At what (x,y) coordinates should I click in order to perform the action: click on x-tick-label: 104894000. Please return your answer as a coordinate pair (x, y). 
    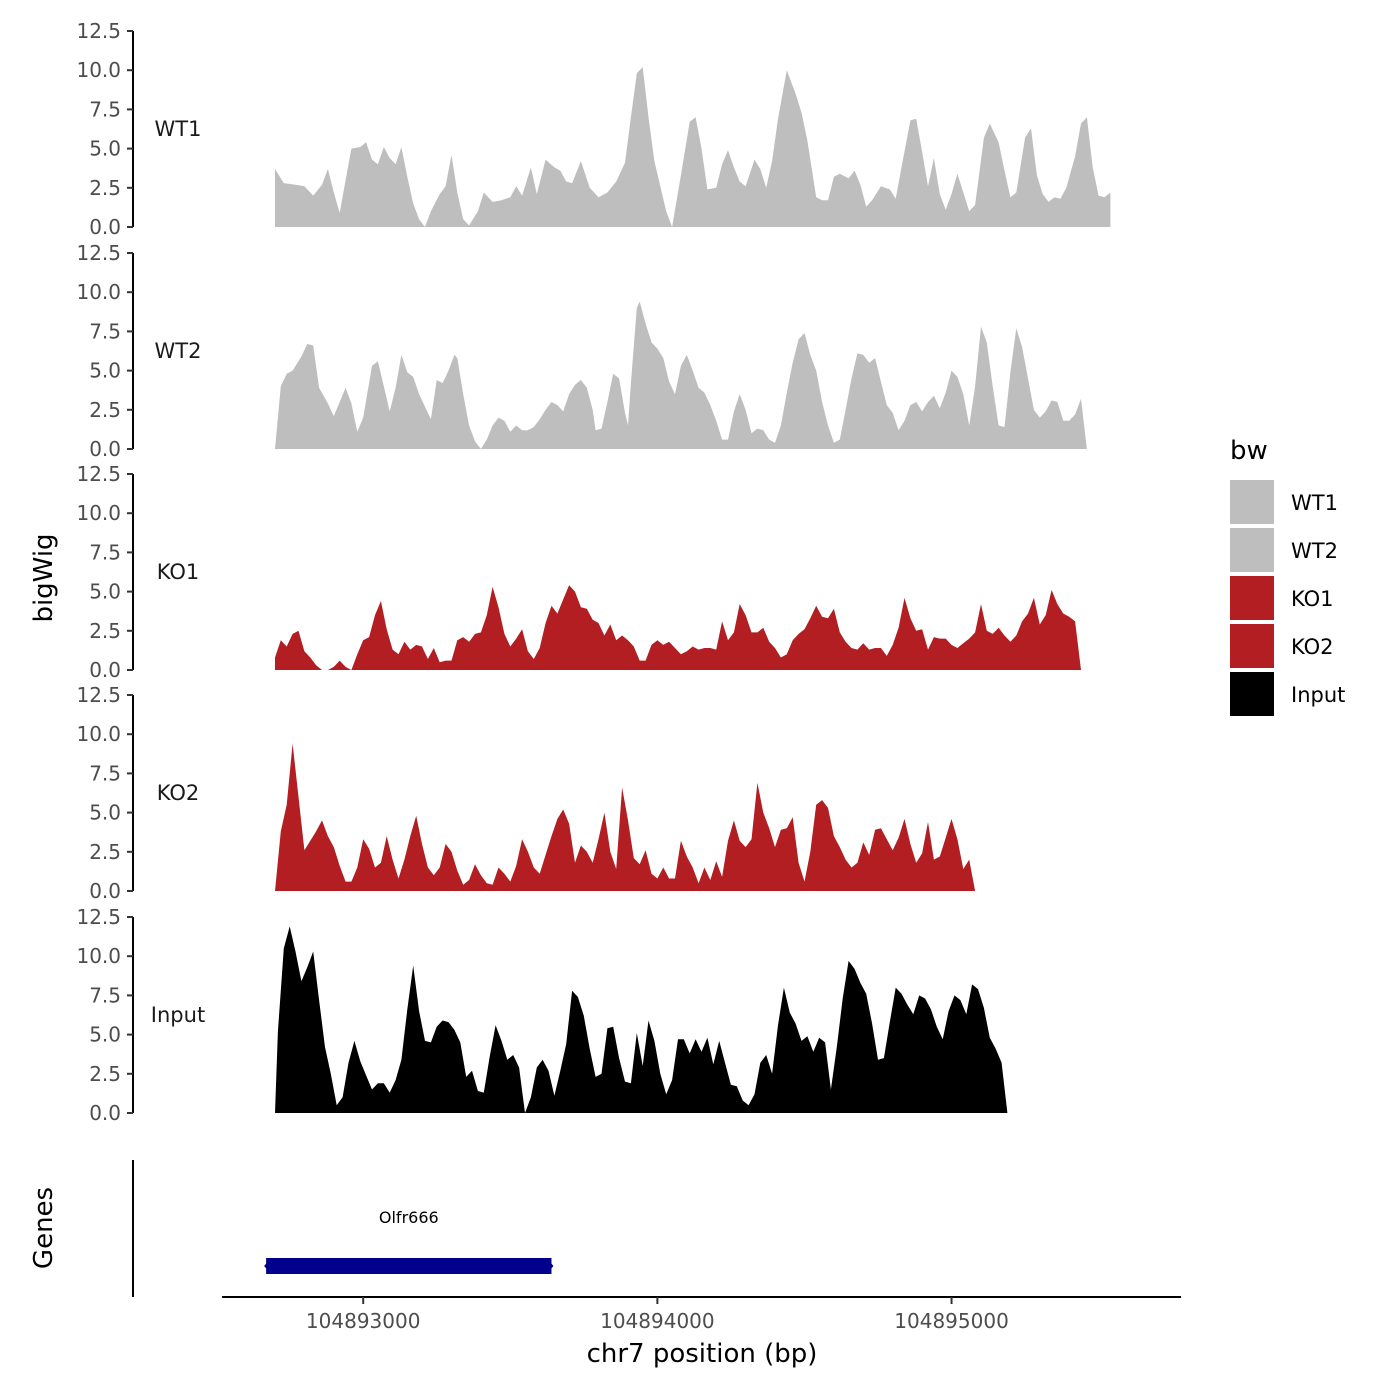
    Looking at the image, I should click on (657, 1321).